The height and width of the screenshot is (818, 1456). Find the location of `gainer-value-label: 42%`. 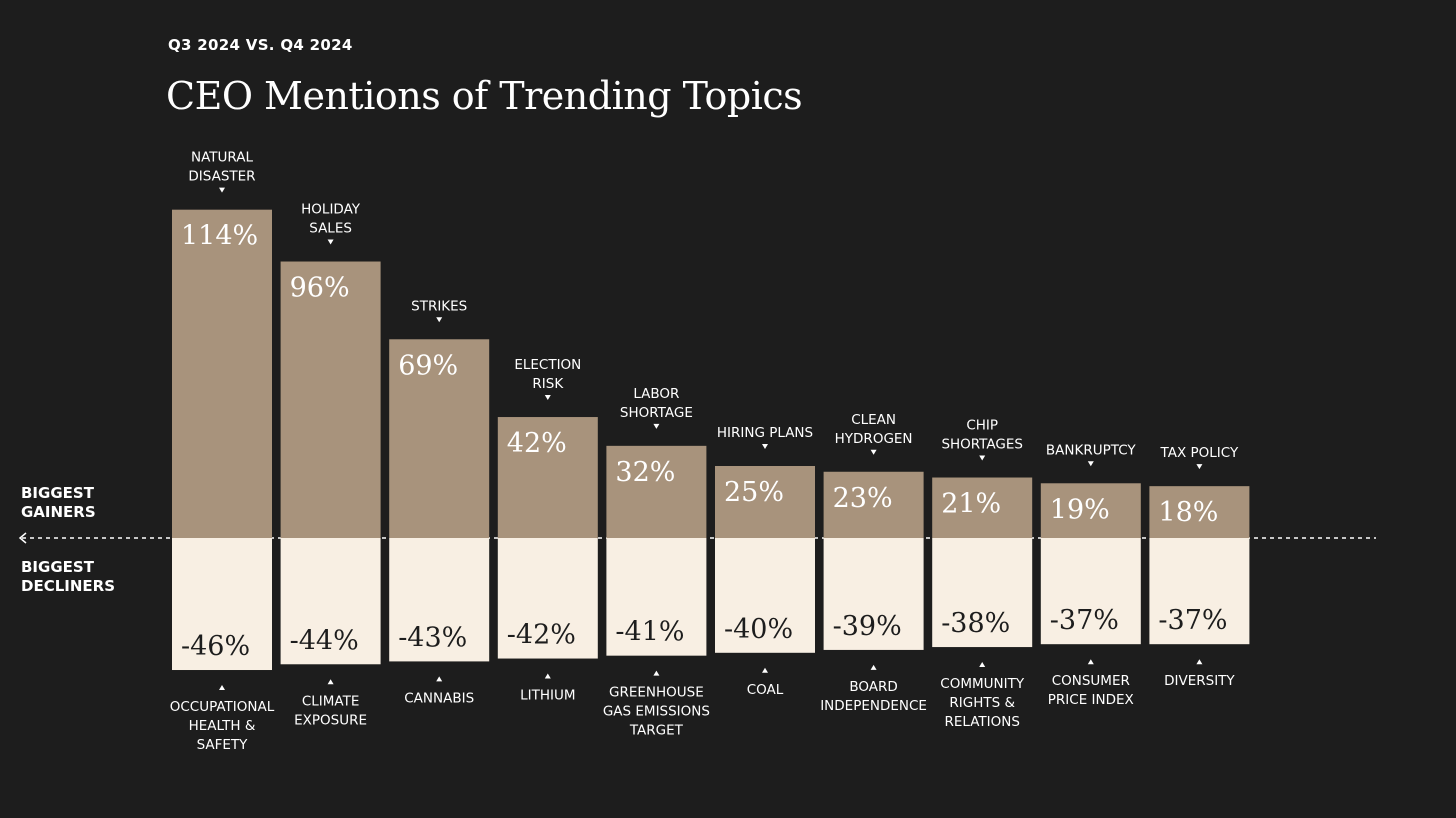

gainer-value-label: 42% is located at coordinates (537, 443).